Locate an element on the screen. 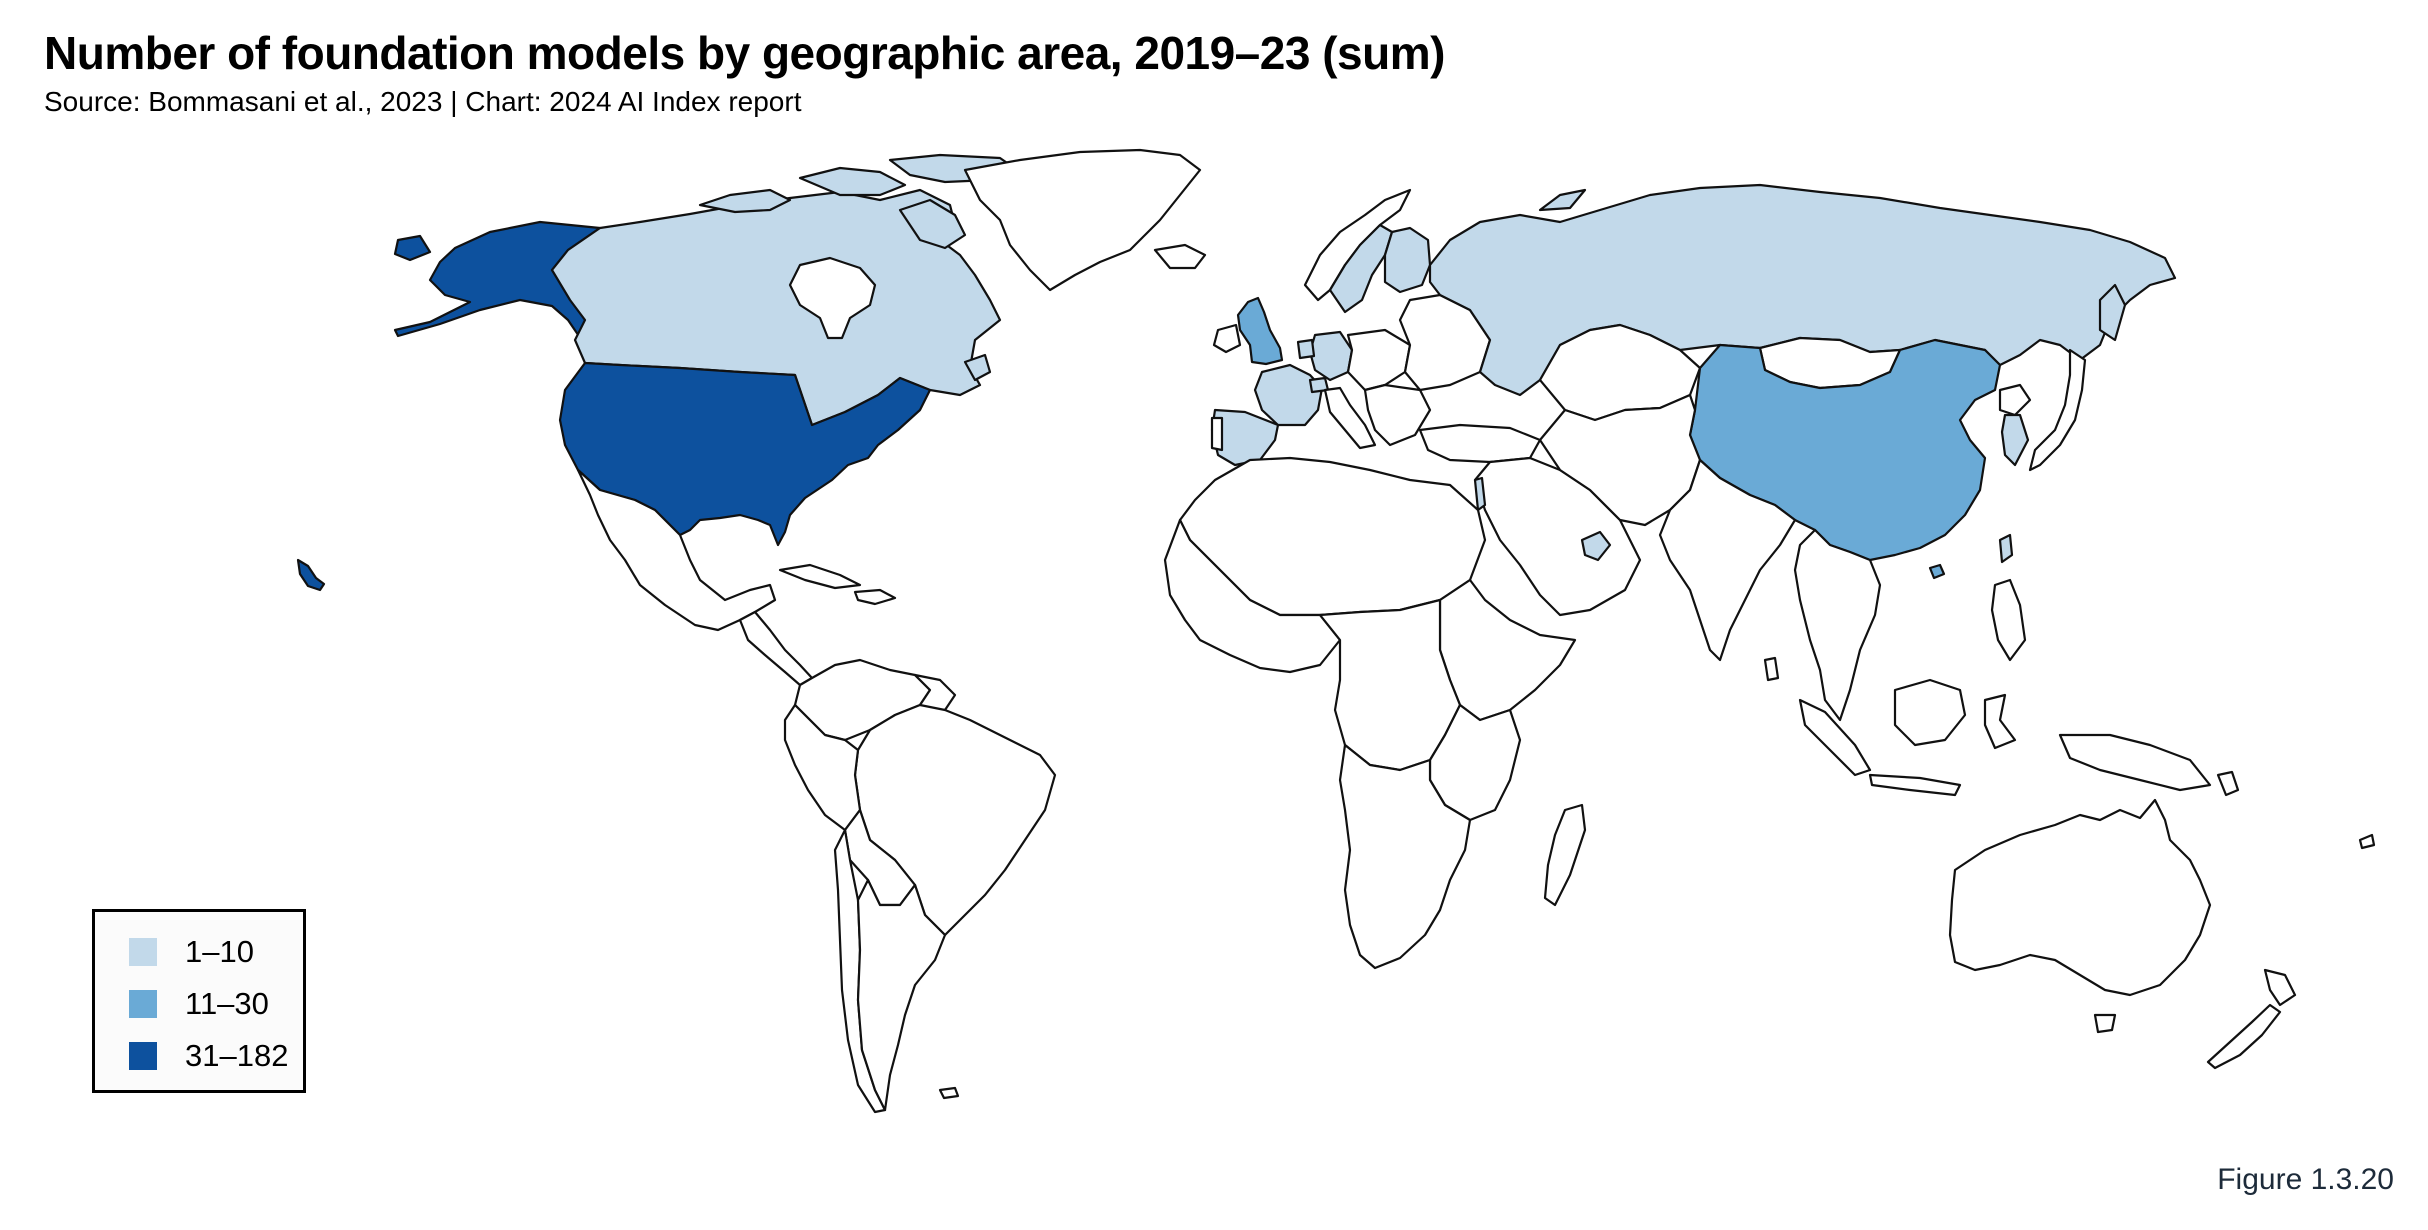 The width and height of the screenshot is (2428, 1230). legend-label-1-10: 1–10 is located at coordinates (219, 951).